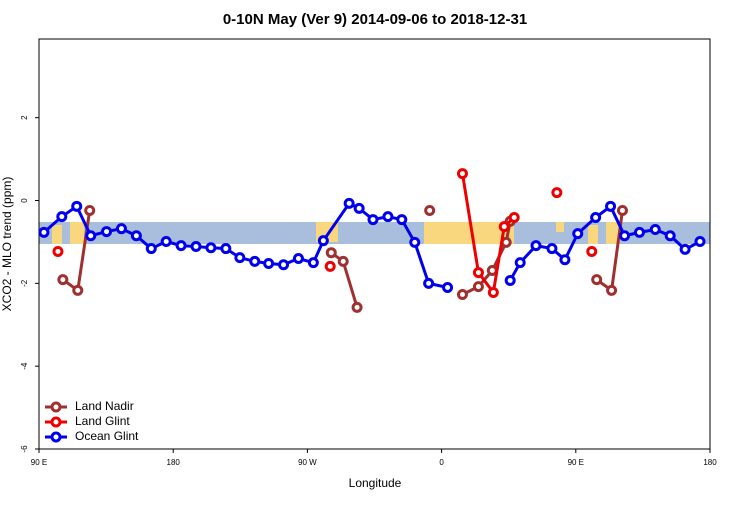 The image size is (750, 505). Describe the element at coordinates (102, 421) in the screenshot. I see `legend-label: Land Glint` at that location.